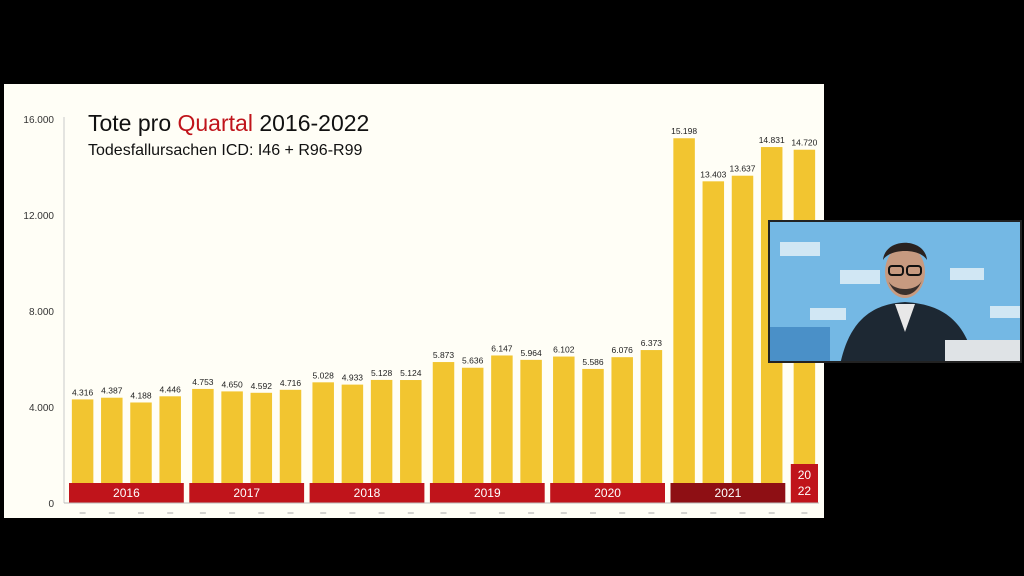  What do you see at coordinates (743, 169) in the screenshot?
I see `bar-value-label: 13.637` at bounding box center [743, 169].